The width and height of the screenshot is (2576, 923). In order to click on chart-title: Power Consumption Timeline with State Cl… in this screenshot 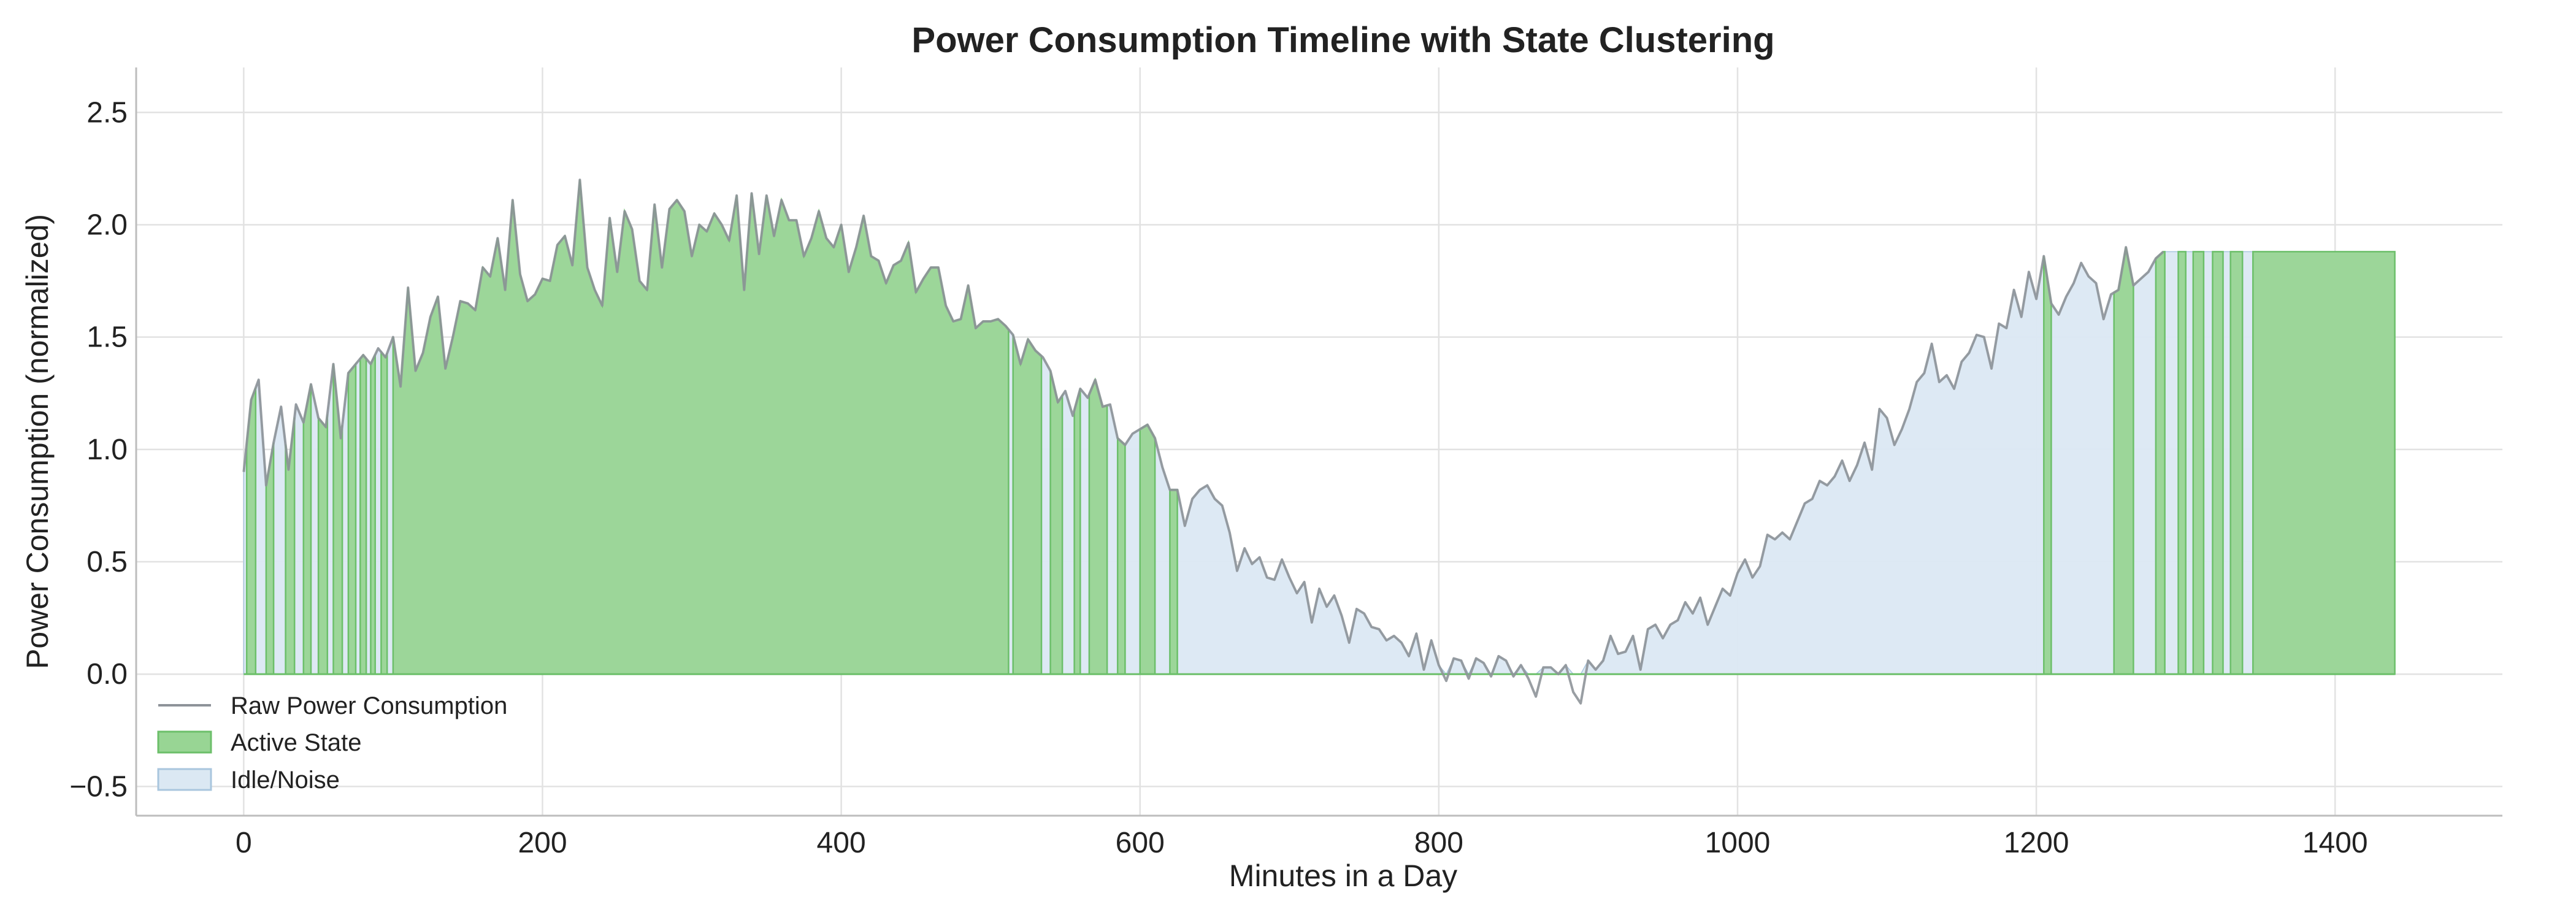, I will do `click(1342, 40)`.